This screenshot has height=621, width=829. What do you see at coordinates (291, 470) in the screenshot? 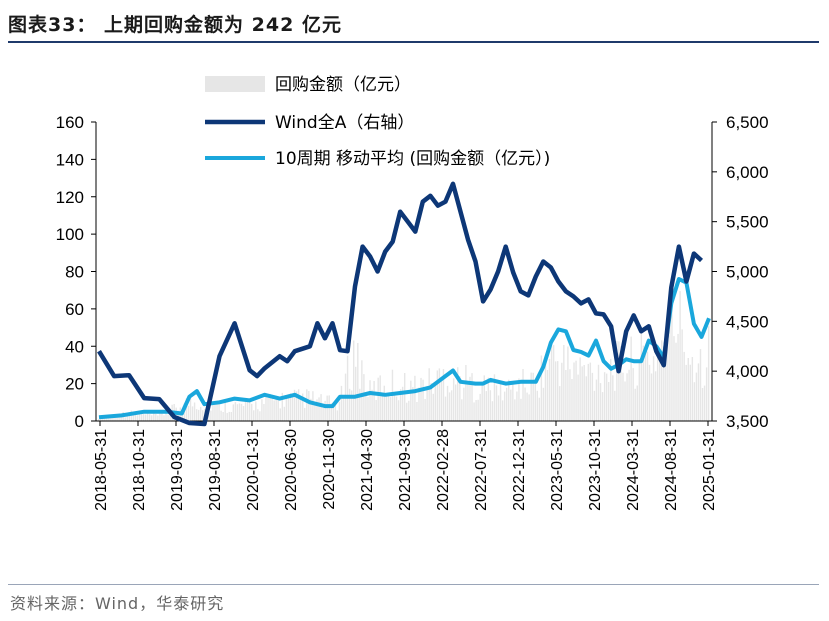
I see `x-tick-label: 2020-06-30` at bounding box center [291, 470].